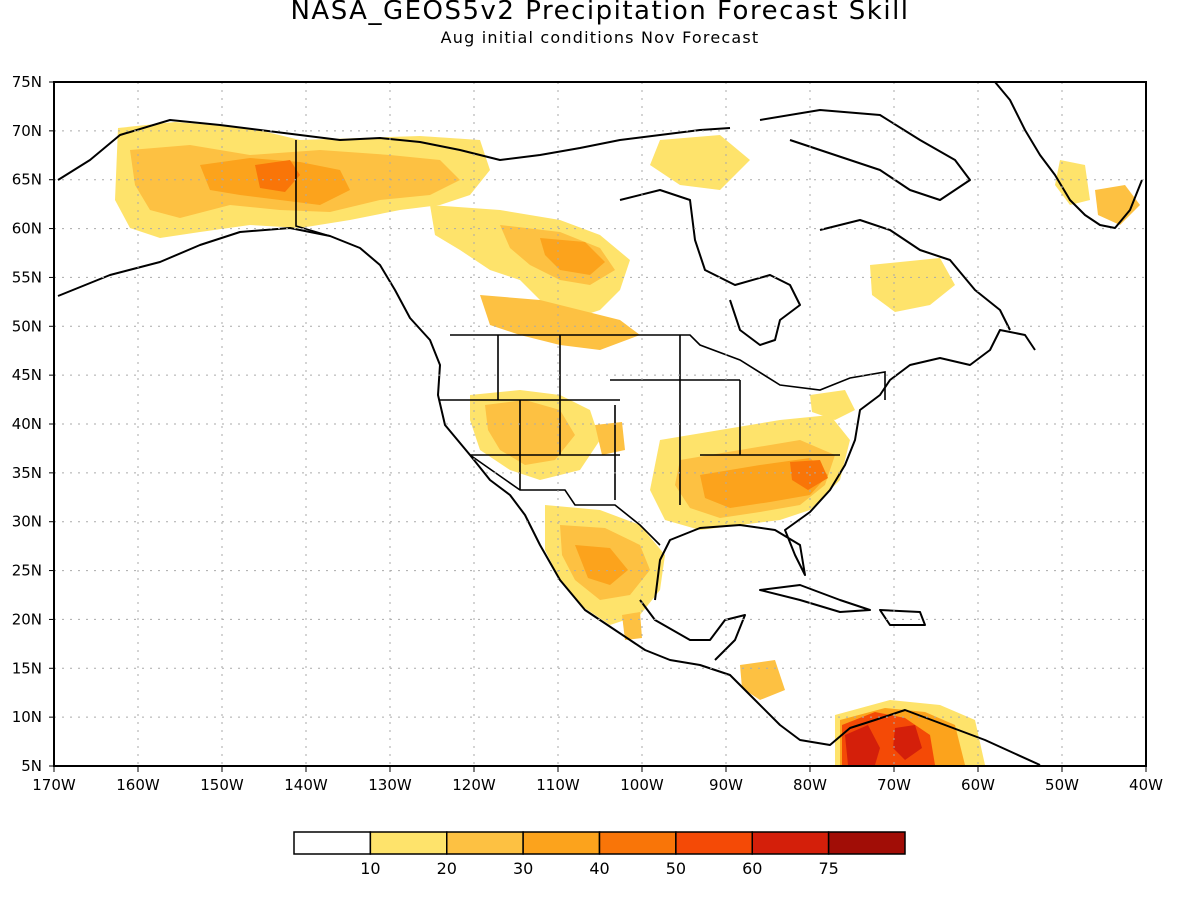 The height and width of the screenshot is (900, 1200). What do you see at coordinates (601, 565) in the screenshot?
I see `skill-area-mexico-orange` at bounding box center [601, 565].